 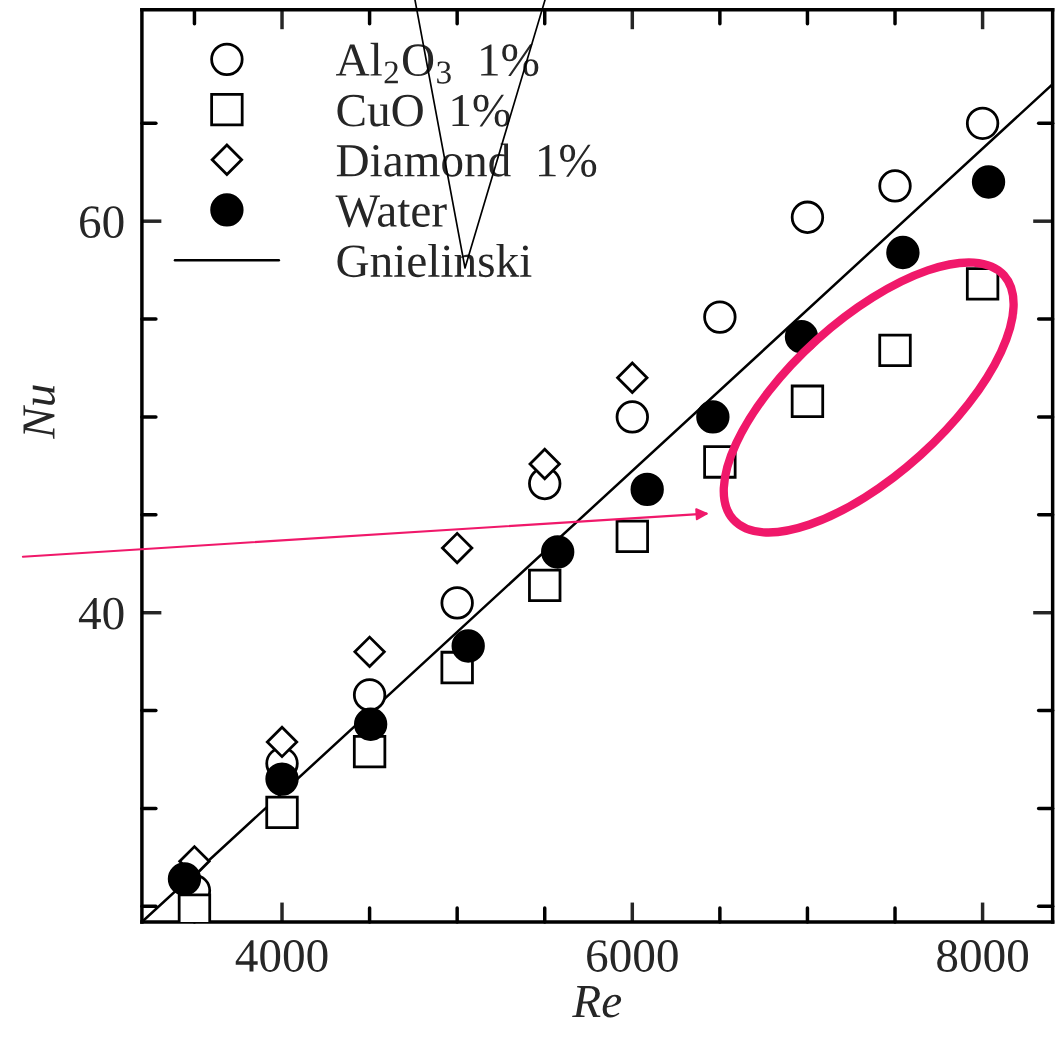 What do you see at coordinates (281, 956) in the screenshot?
I see `x-tick-label: 4000` at bounding box center [281, 956].